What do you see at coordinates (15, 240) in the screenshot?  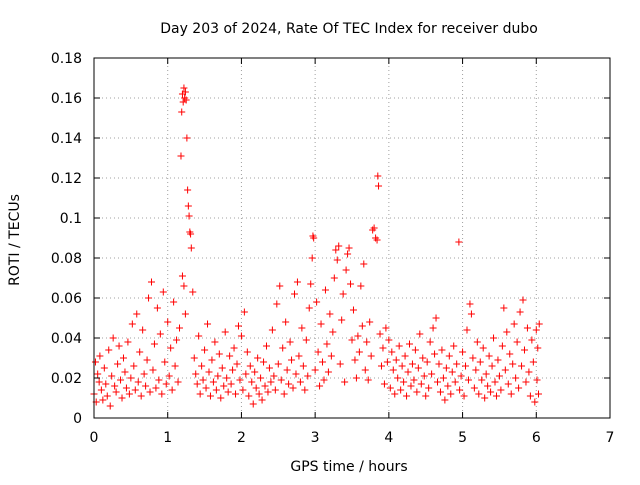 I see `y-axis-label: ROTI / TECUs` at bounding box center [15, 240].